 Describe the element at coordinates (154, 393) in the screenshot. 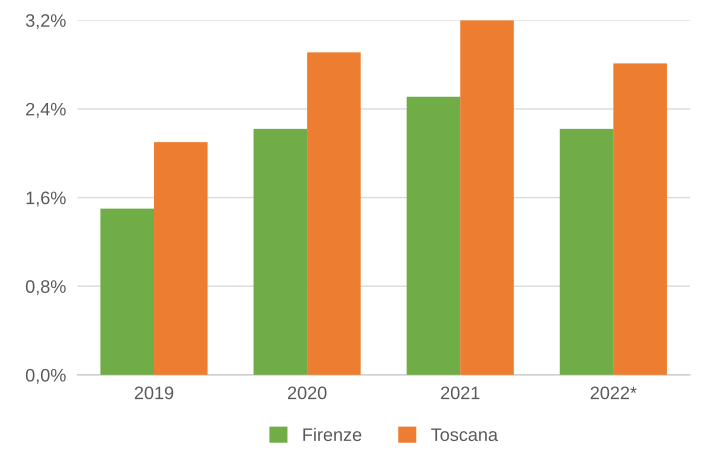

I see `x-tick-label: 2019` at that location.